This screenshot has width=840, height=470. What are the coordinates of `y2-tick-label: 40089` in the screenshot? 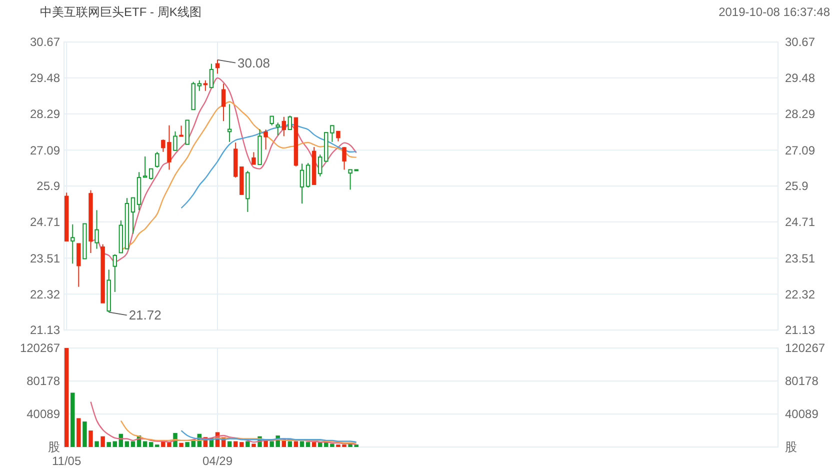 It's located at (802, 414).